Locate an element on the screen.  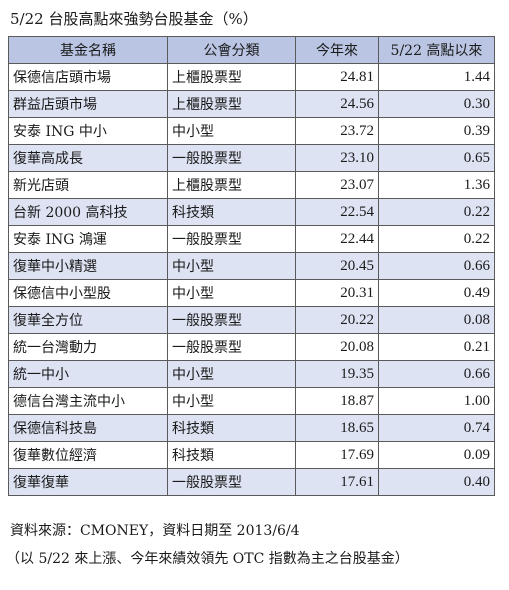
table-row: 台新 2000 高科技 科技類 22.54 0.22 is located at coordinates (251, 212).